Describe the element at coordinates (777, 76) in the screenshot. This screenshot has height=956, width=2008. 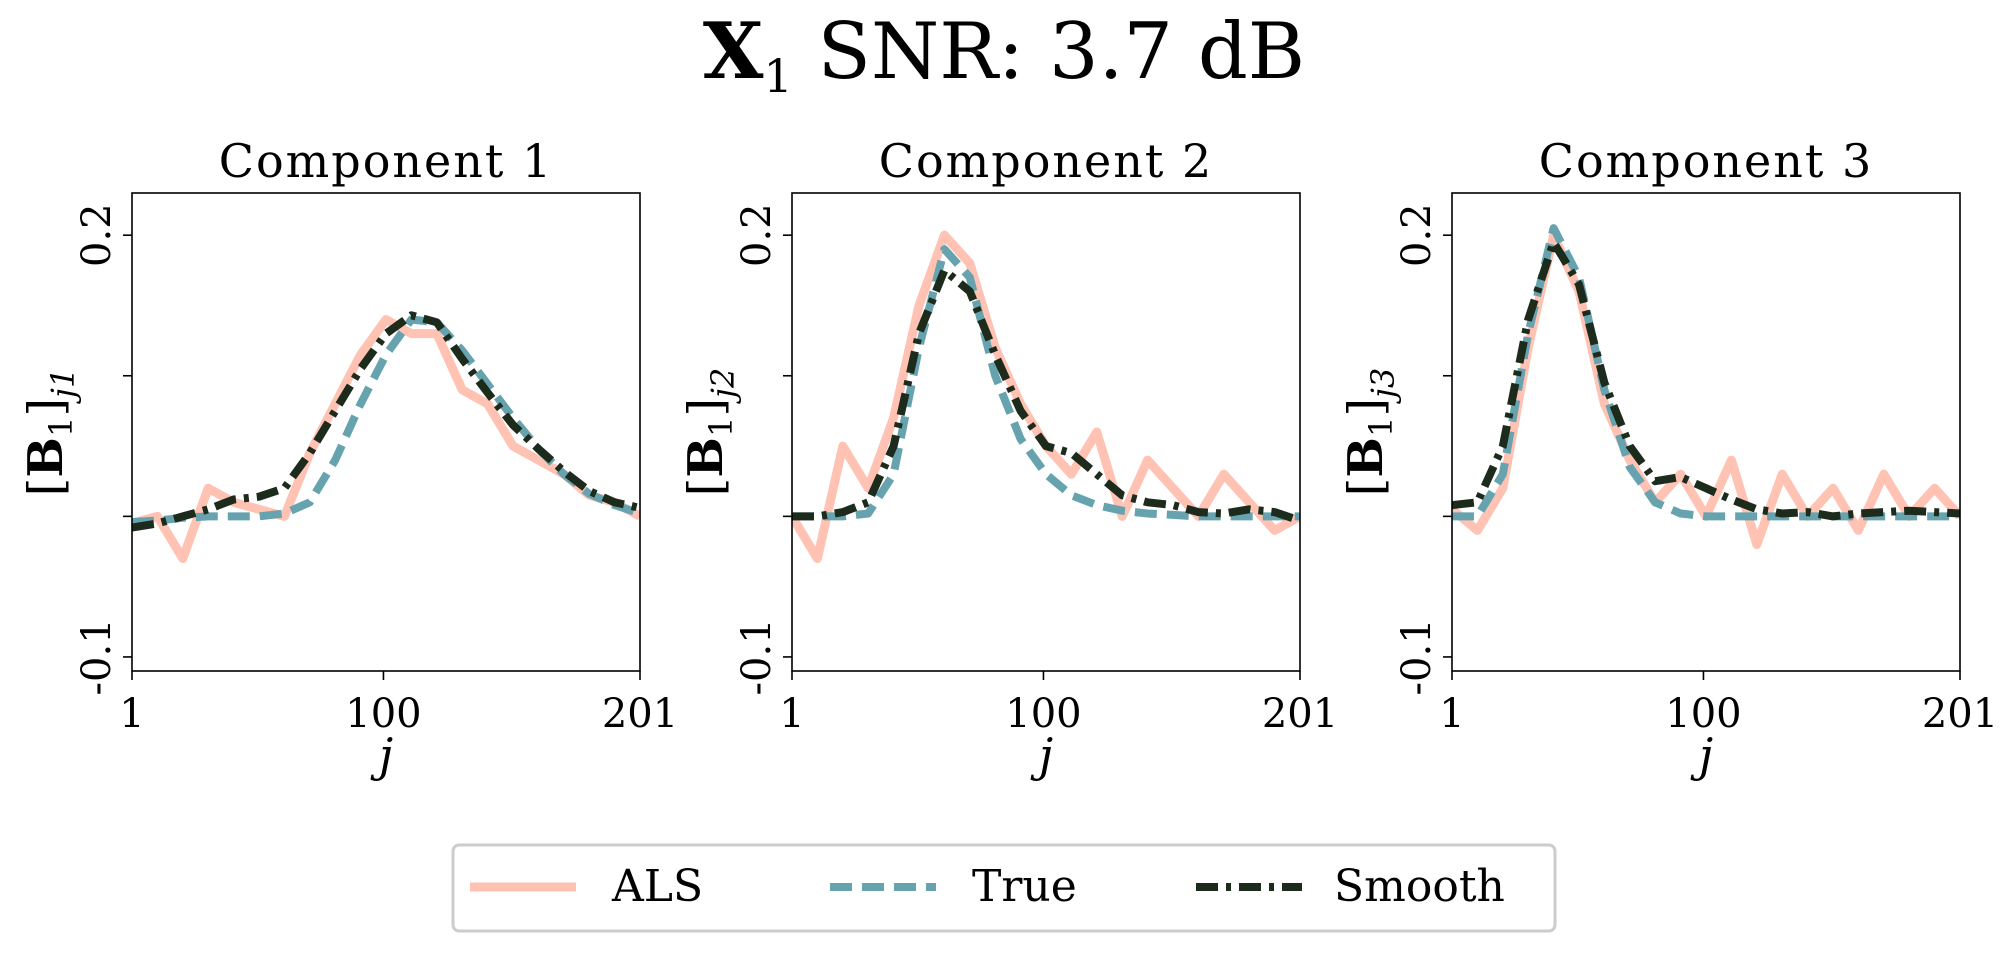
I see `figure-title-subscript: 1` at that location.